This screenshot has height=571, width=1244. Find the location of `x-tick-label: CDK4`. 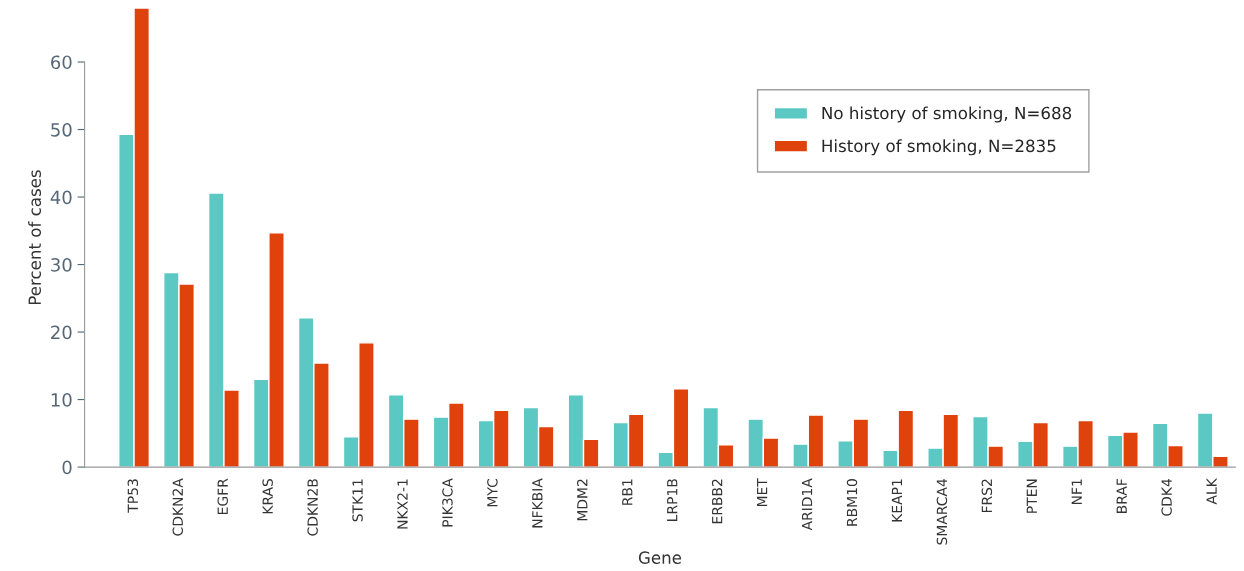

x-tick-label: CDK4 is located at coordinates (1166, 497).